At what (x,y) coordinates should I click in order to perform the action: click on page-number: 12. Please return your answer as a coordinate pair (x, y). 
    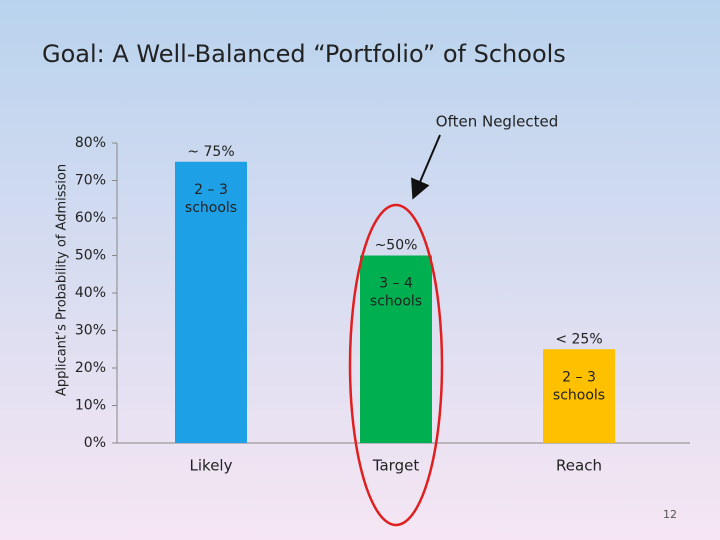
    Looking at the image, I should click on (670, 514).